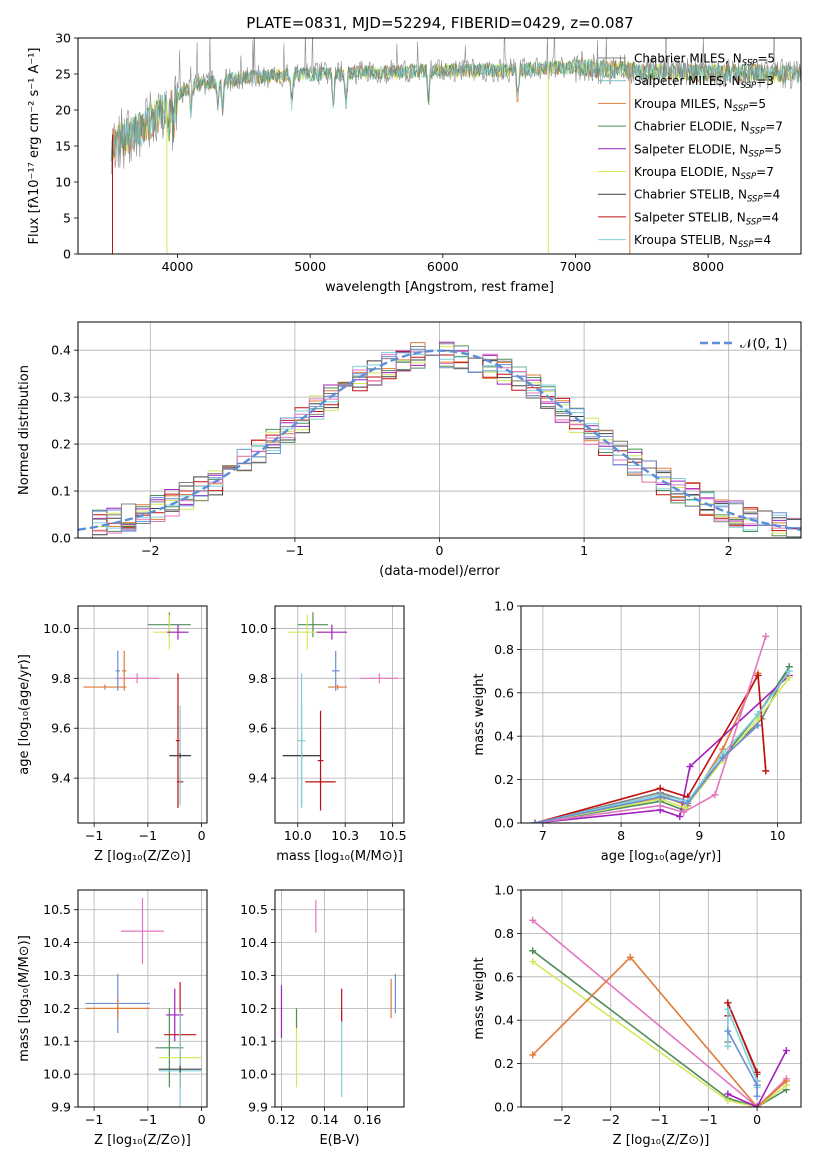 Image resolution: width=819 pixels, height=1170 pixels. Describe the element at coordinates (443, 266) in the screenshot. I see `tick-label-x: 6000` at that location.